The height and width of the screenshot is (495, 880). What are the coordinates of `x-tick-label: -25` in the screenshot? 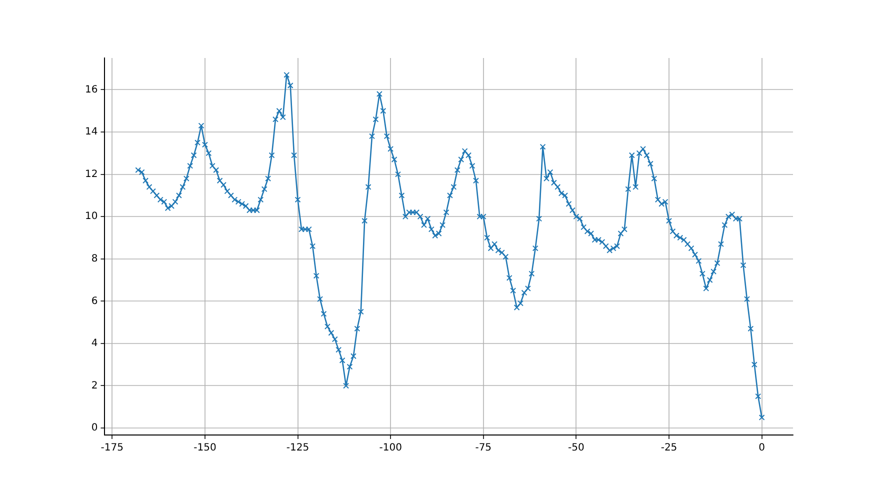 It's located at (669, 448).